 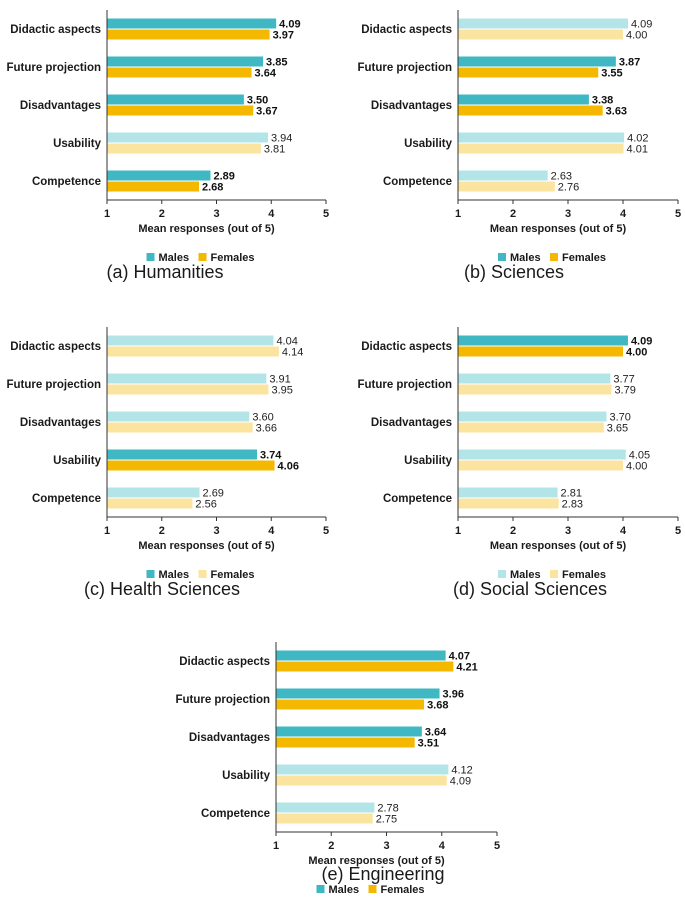 What do you see at coordinates (266, 74) in the screenshot?
I see `females-value-label: 3.64` at bounding box center [266, 74].